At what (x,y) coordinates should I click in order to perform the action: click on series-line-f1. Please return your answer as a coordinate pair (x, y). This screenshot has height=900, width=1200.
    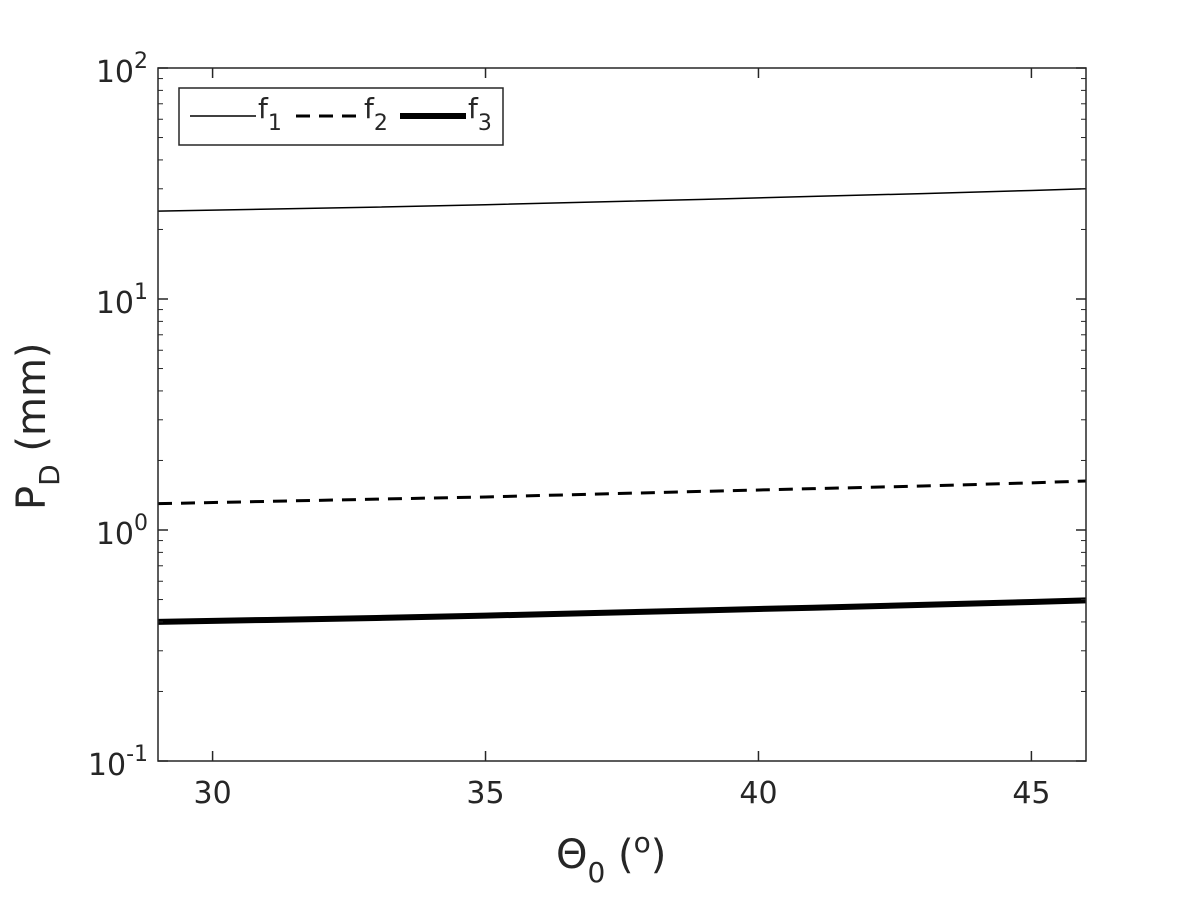
    Looking at the image, I should click on (622, 200).